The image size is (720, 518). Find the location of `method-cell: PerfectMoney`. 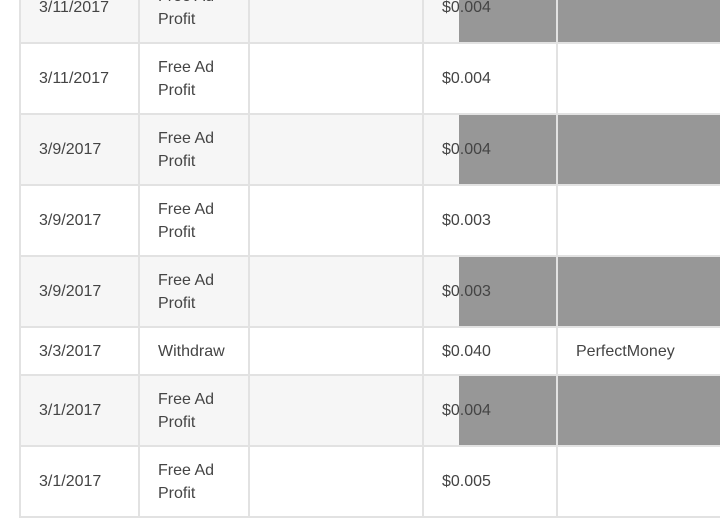

method-cell: PerfectMoney is located at coordinates (638, 351).